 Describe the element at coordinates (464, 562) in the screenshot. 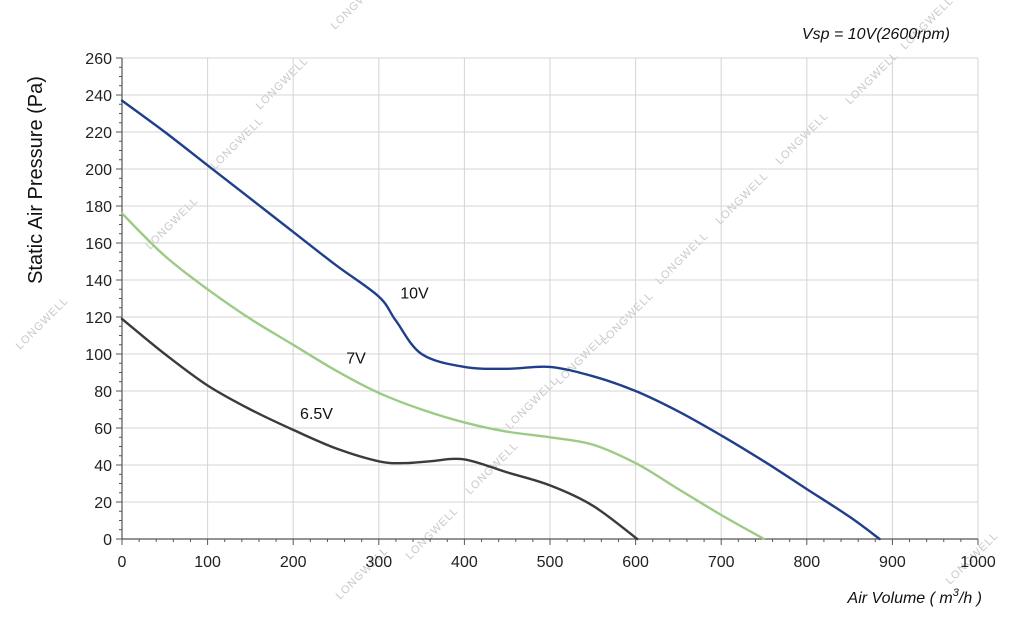

I see `x-tick-label: 400` at that location.